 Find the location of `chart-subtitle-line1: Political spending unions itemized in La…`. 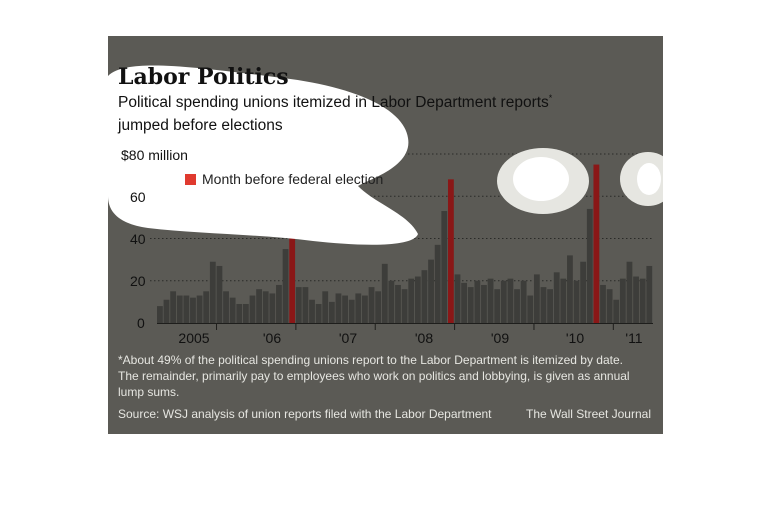

chart-subtitle-line1: Political spending unions itemized in La… is located at coordinates (335, 102).